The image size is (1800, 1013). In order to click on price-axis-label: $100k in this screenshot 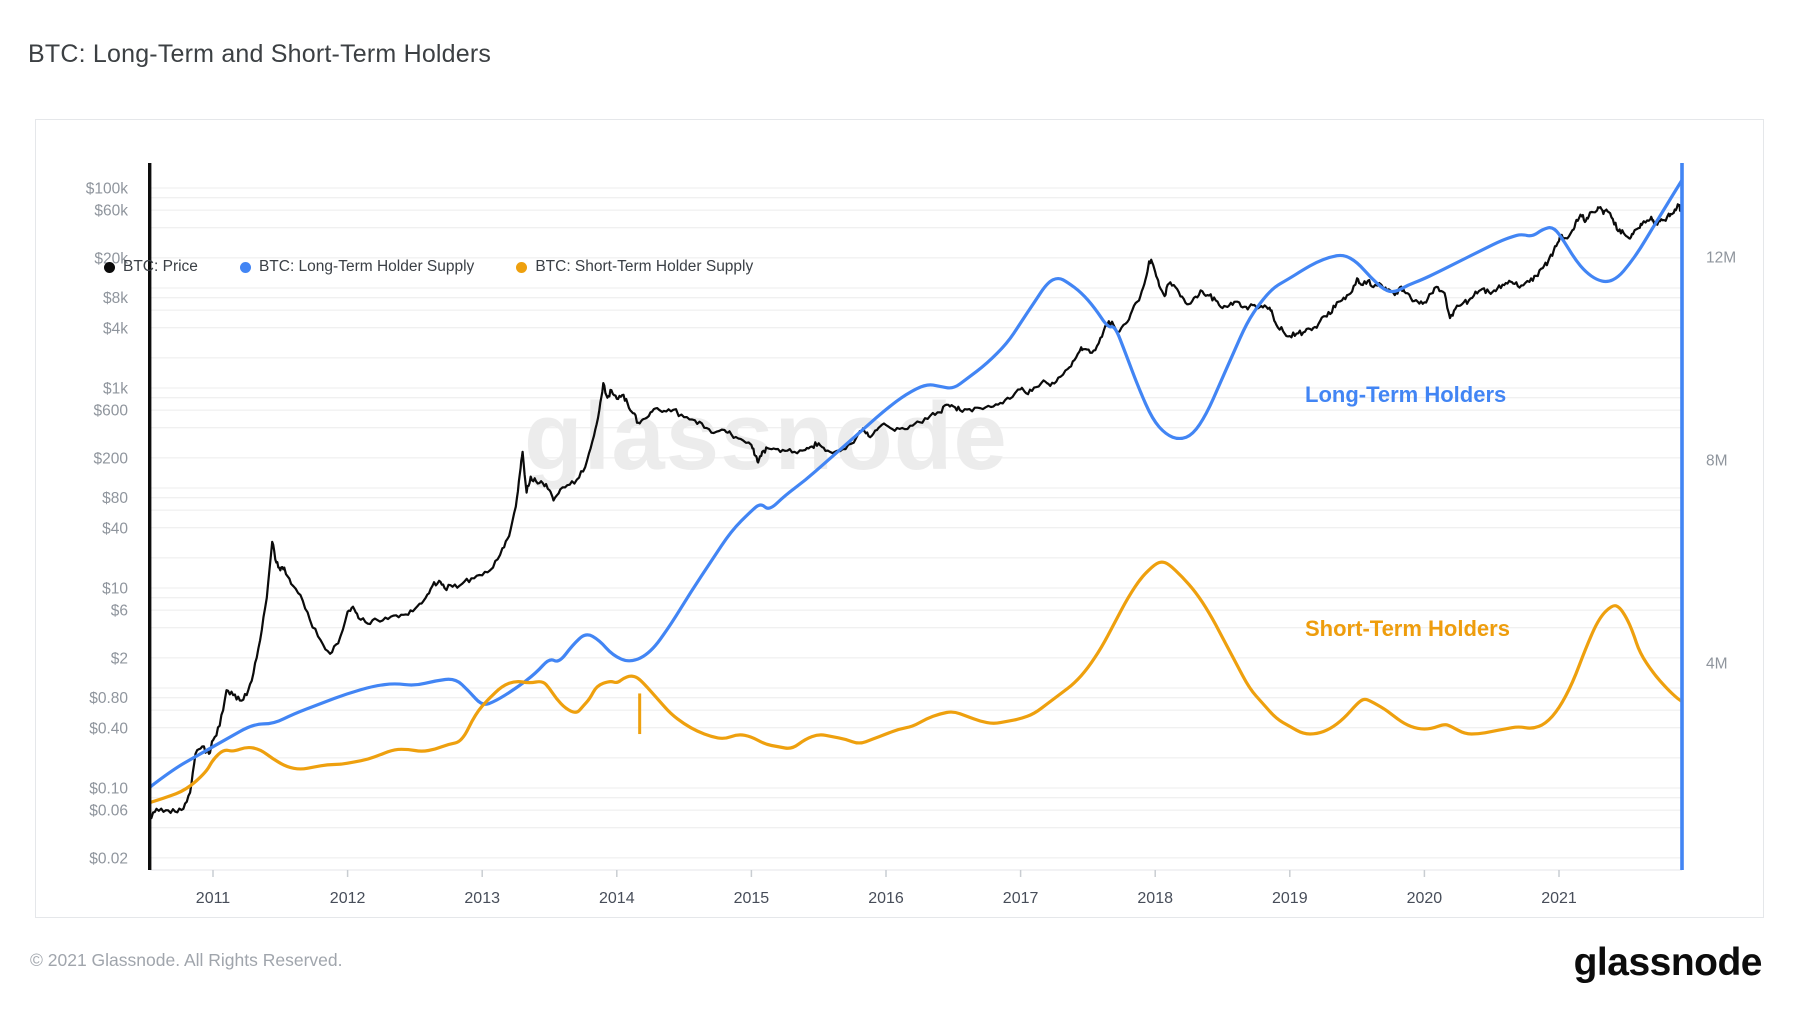, I will do `click(107, 189)`.